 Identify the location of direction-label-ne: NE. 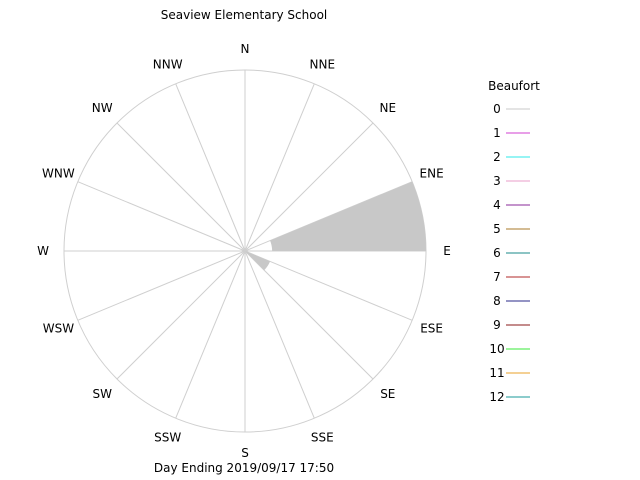
(388, 108).